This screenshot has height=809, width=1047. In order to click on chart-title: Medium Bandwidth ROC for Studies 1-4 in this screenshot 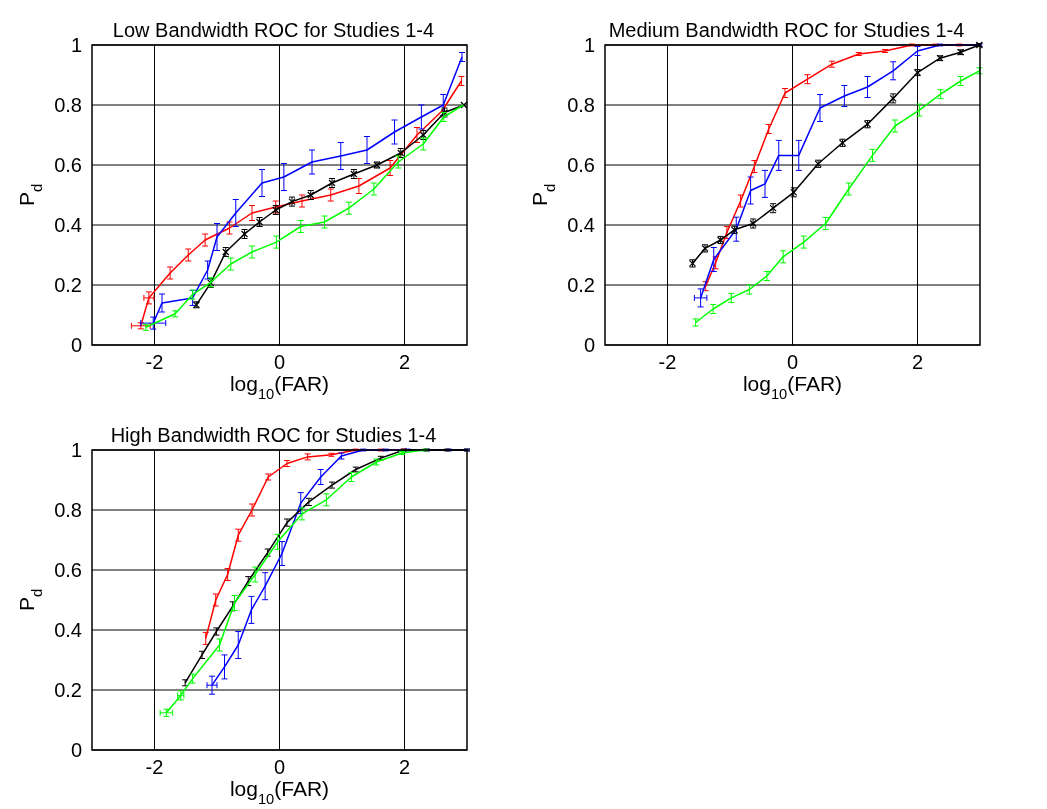, I will do `click(786, 30)`.